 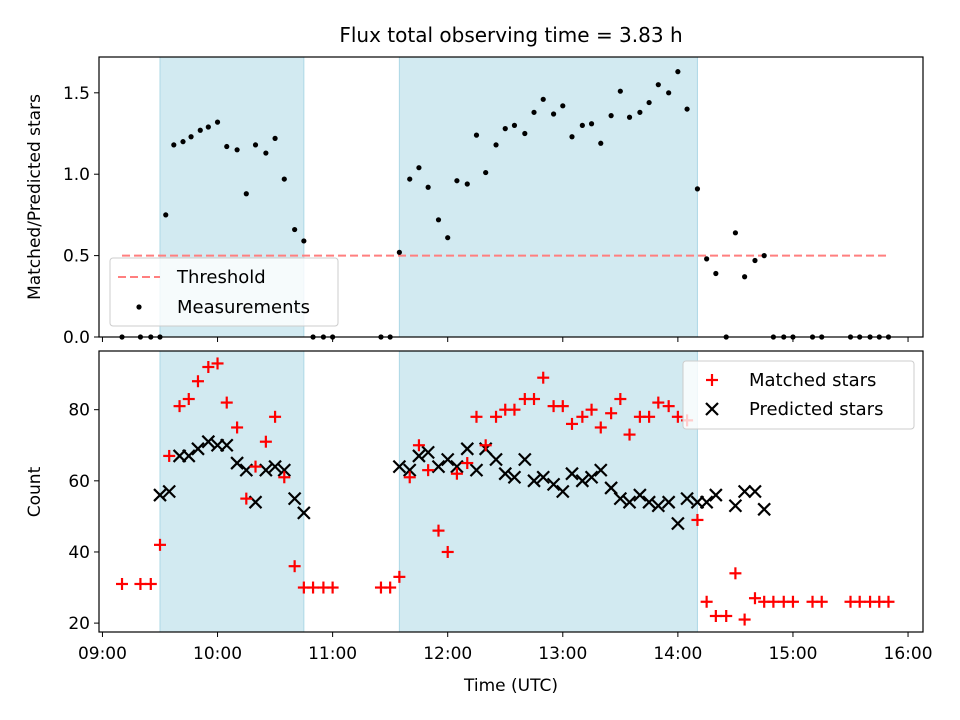 What do you see at coordinates (243, 307) in the screenshot?
I see `legend-measurements-label: Measurements` at bounding box center [243, 307].